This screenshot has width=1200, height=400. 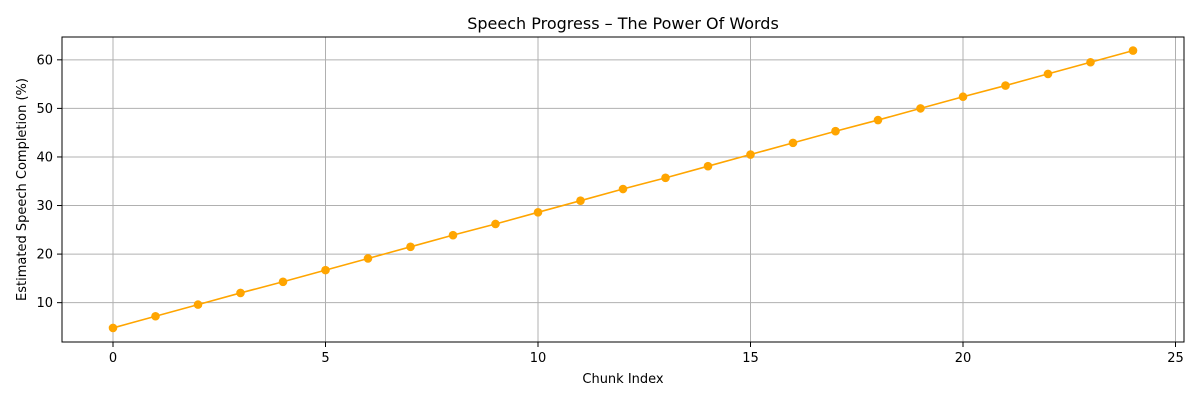 I want to click on y-tick-label: 30, so click(x=44, y=206).